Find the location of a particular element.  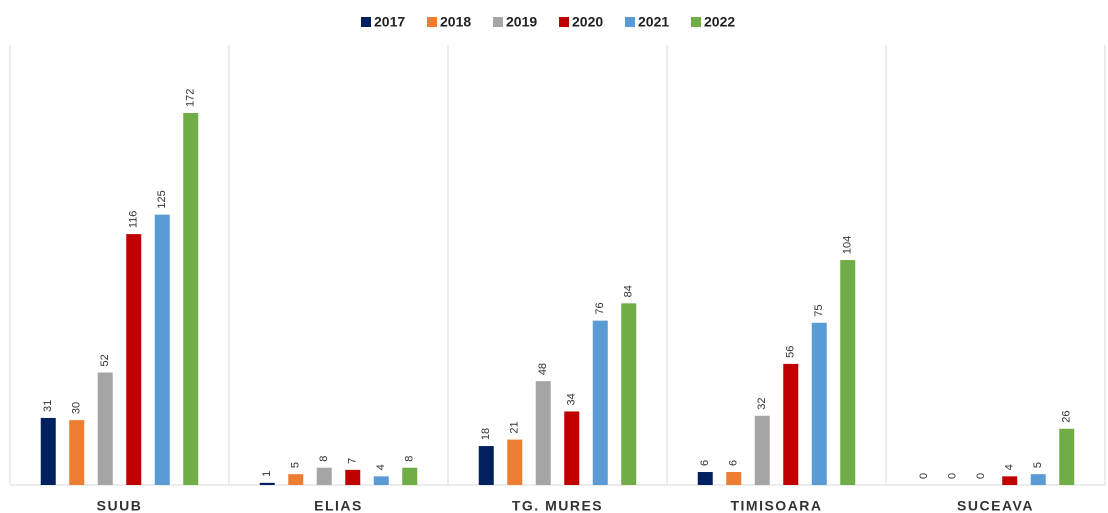

value-label: 32 is located at coordinates (762, 404).